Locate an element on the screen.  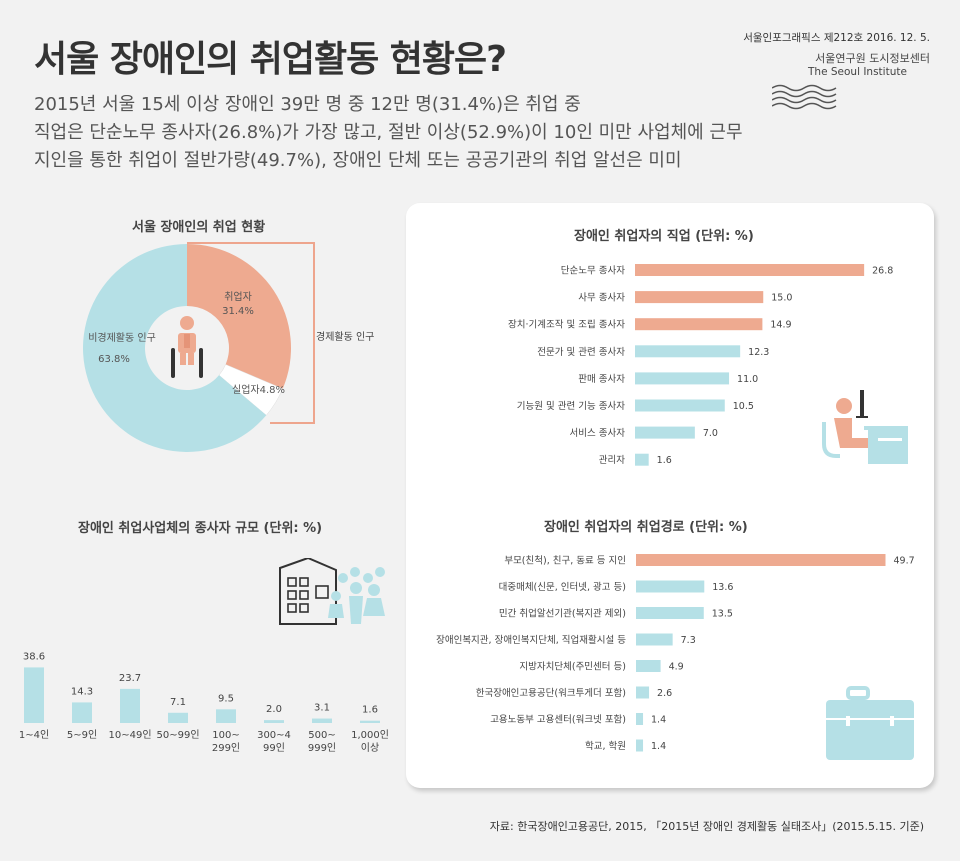
employment-donut-chart: 경제활동 인구 취업자 31.4% 실업자4.8% 비경제활동 인구 63.8% is located at coordinates (228, 347).